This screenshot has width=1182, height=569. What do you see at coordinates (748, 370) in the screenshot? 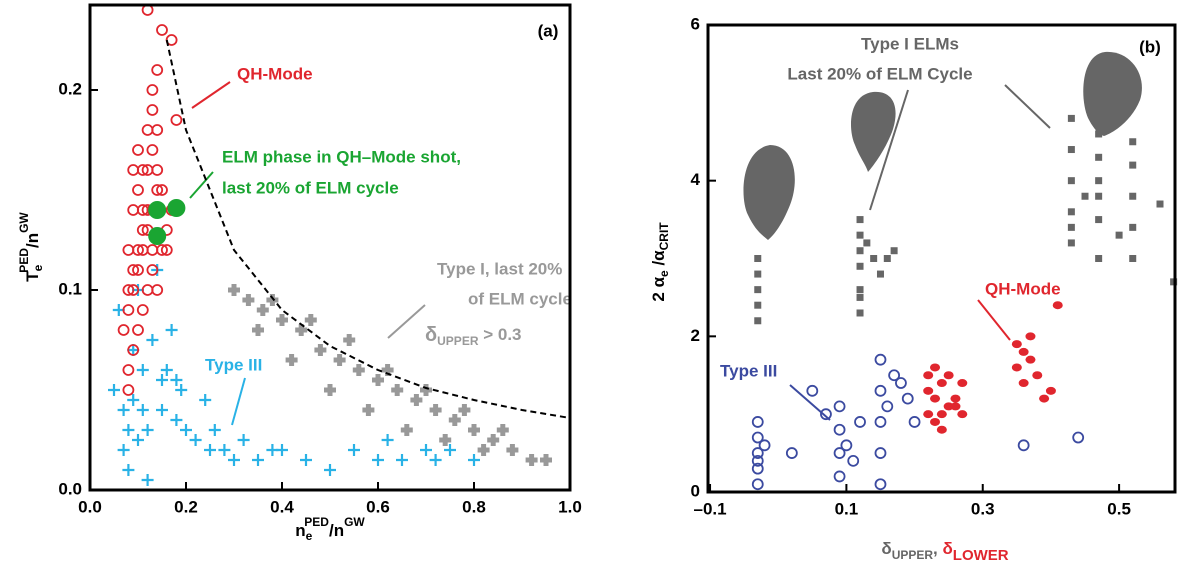
I see `series-label: Type III` at bounding box center [748, 370].